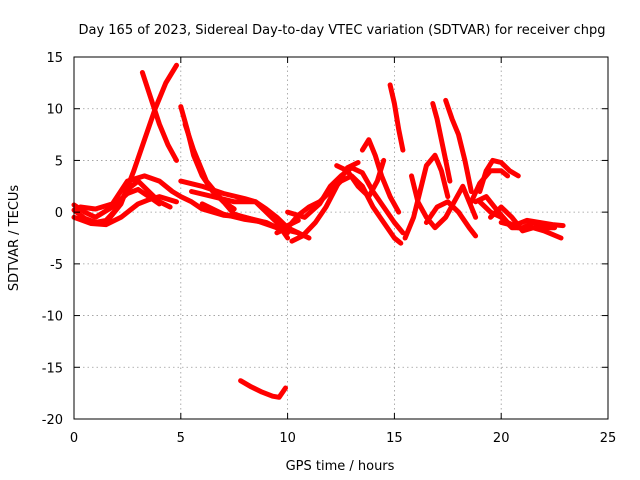 This screenshot has width=640, height=480. Describe the element at coordinates (325, 202) in the screenshot. I see `series-arc15` at that location.